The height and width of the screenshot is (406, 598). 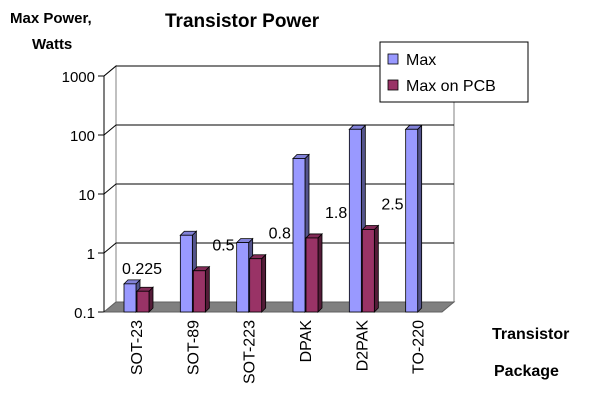 What do you see at coordinates (86, 195) in the screenshot?
I see `y-tick-label: 10` at bounding box center [86, 195].